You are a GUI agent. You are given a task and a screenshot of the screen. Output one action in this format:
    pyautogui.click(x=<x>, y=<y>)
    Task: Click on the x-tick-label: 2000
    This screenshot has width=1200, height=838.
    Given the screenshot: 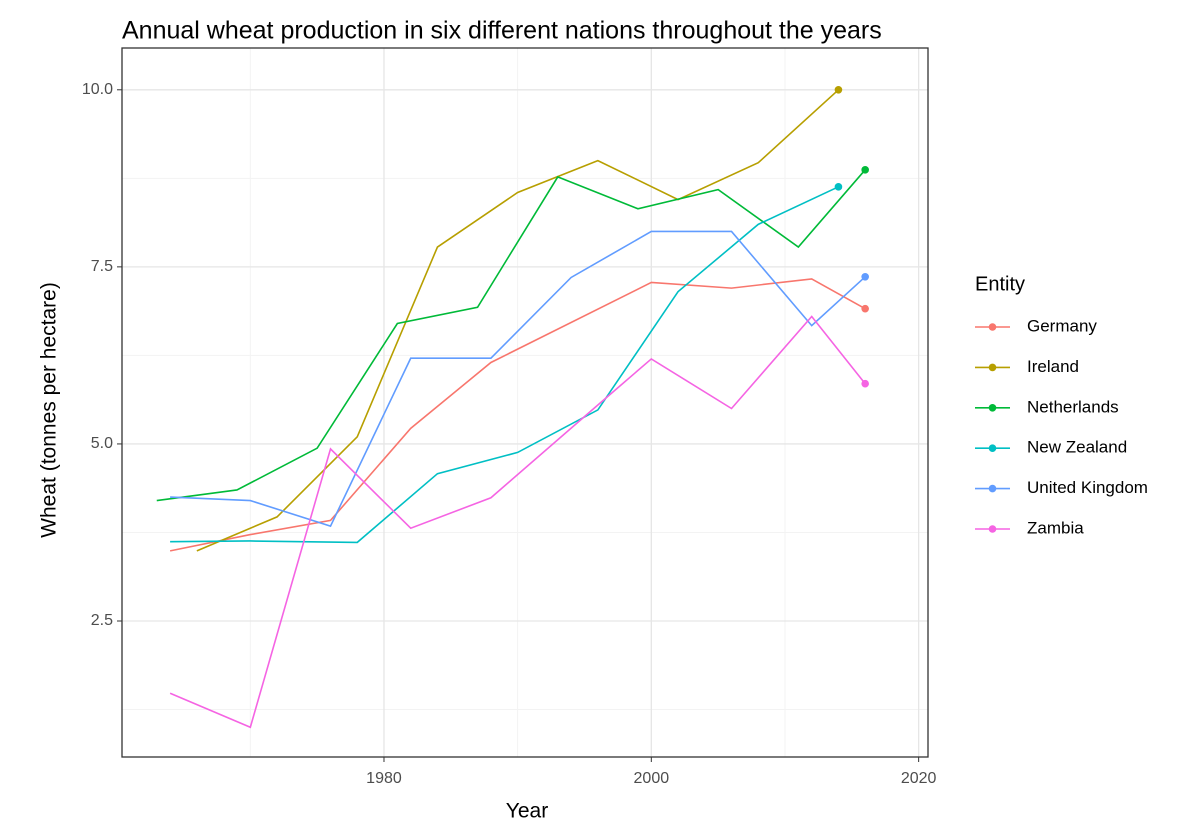 What is the action you would take?
    pyautogui.click(x=652, y=778)
    